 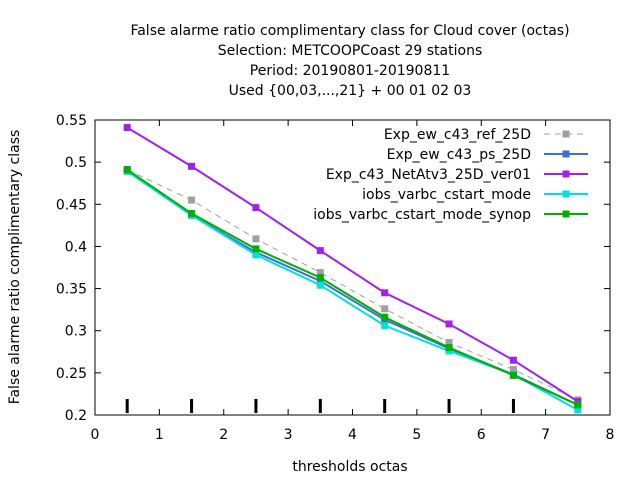 I want to click on x-axis-label: thresholds octas, so click(x=349, y=467).